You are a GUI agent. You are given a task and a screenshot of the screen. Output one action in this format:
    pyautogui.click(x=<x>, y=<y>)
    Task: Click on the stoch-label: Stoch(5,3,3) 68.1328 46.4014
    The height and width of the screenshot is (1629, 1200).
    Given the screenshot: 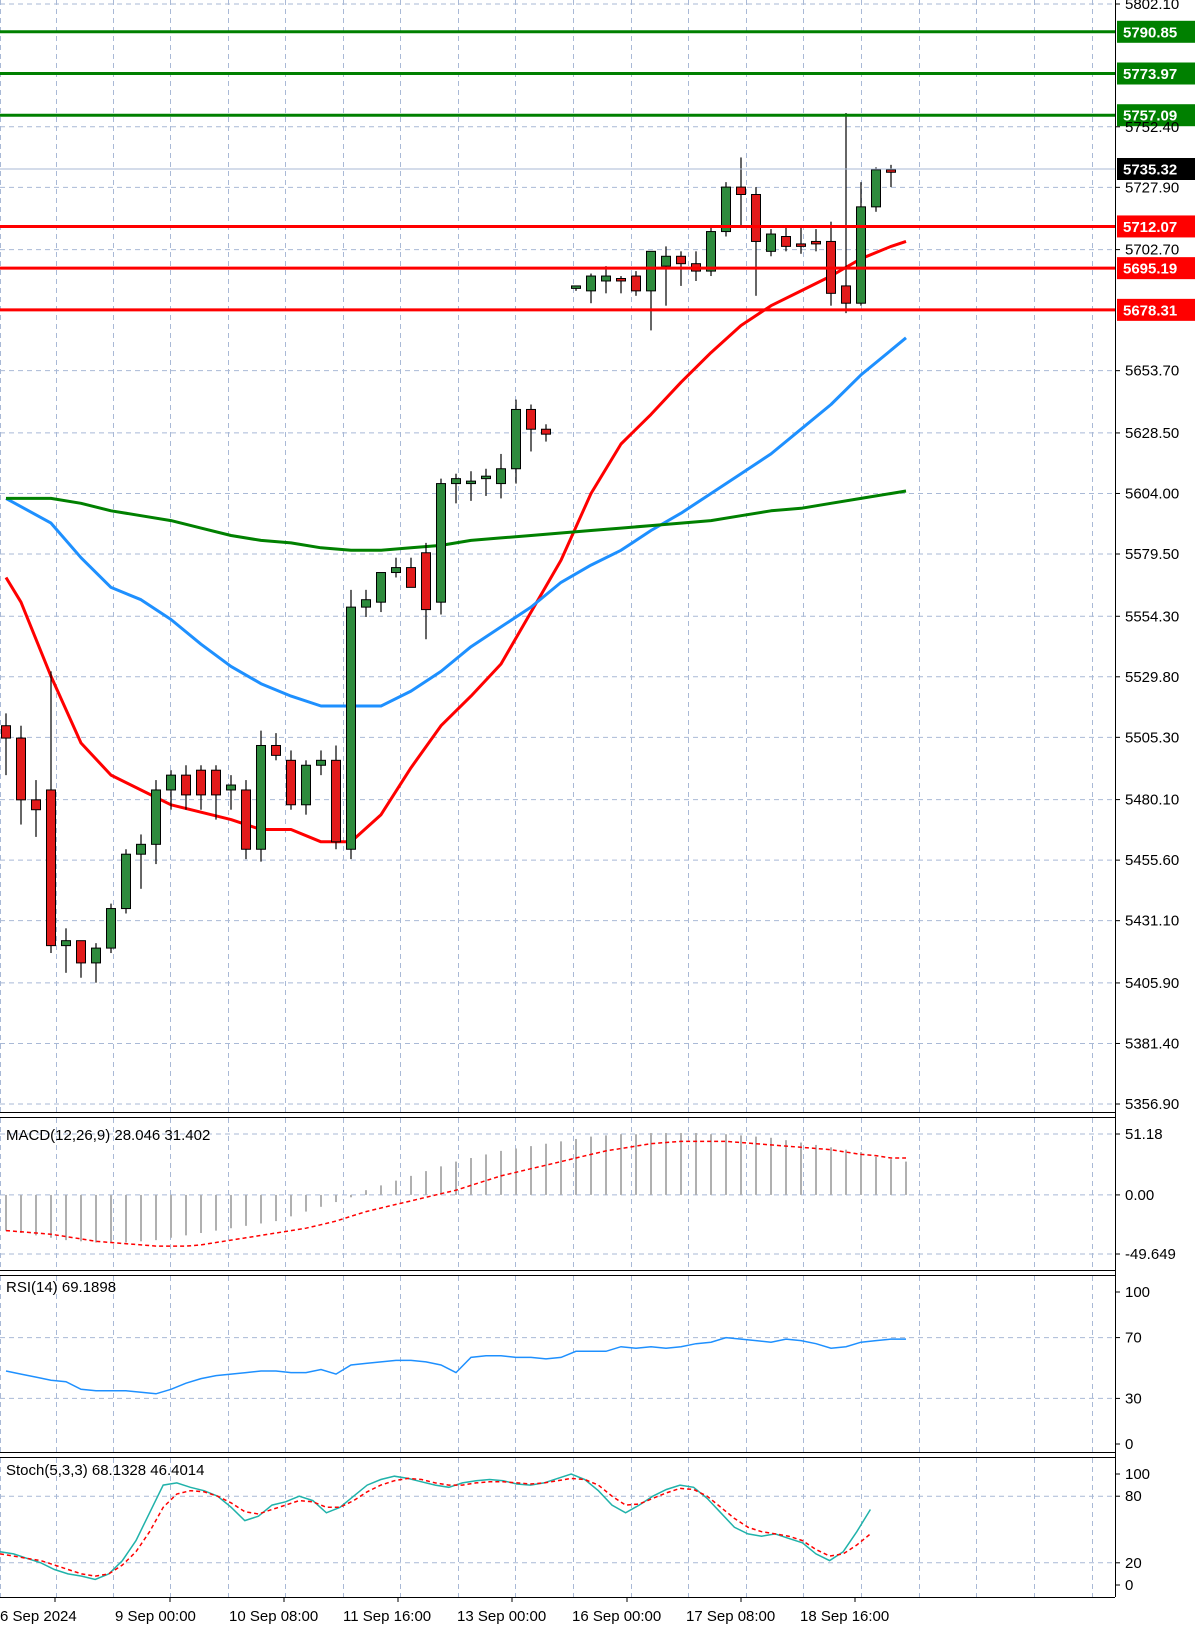 What is the action you would take?
    pyautogui.click(x=105, y=1470)
    